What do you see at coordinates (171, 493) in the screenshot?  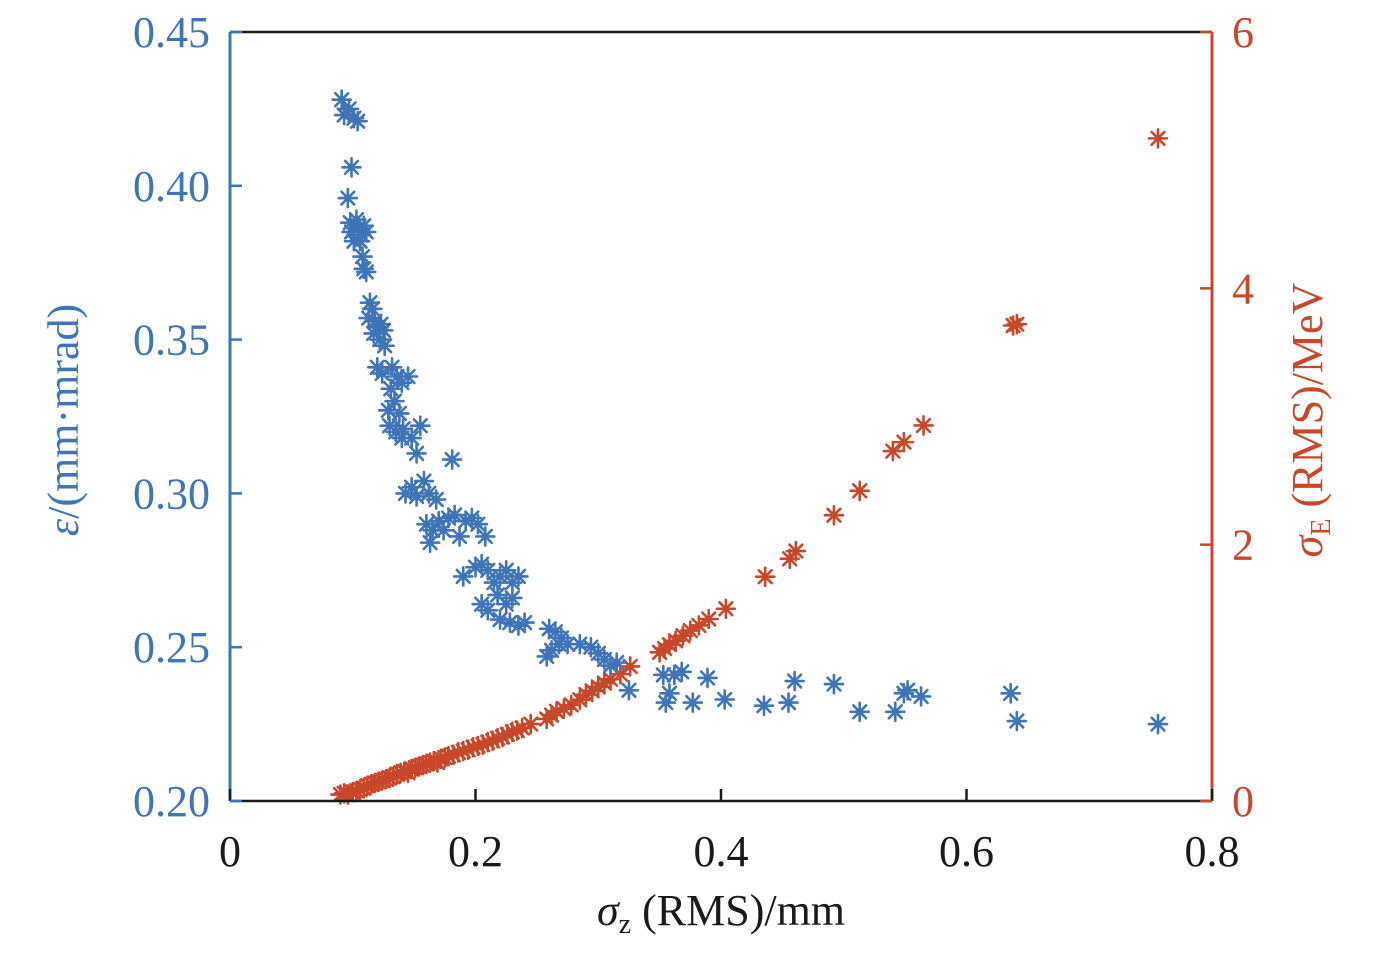 I see `y-left-tick-label: 0.30` at bounding box center [171, 493].